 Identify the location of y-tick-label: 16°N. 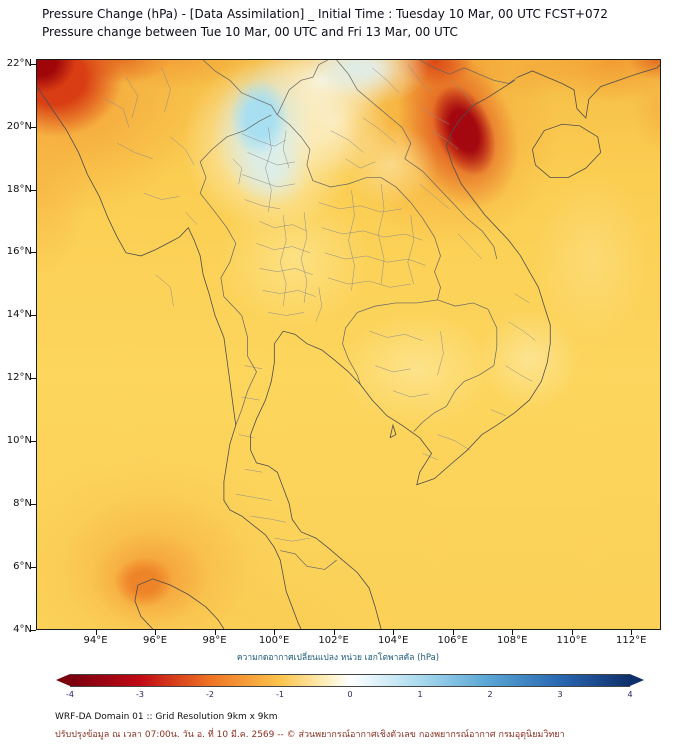
(19, 252).